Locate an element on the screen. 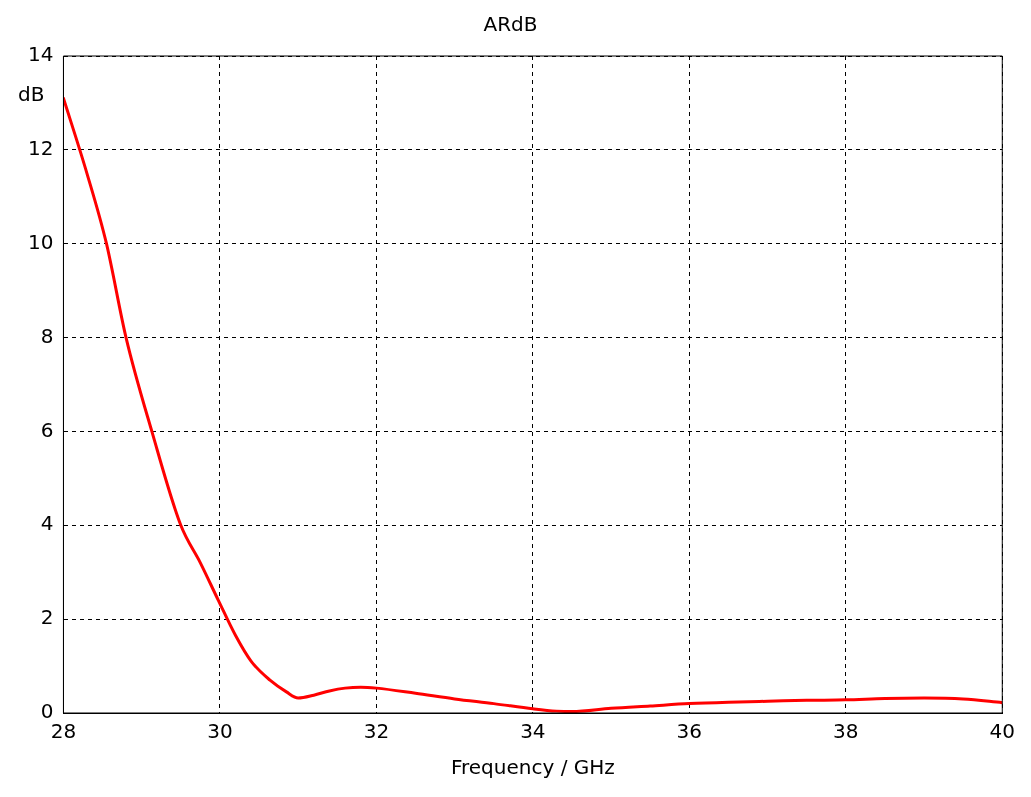 This screenshot has height=797, width=1031. y-tick-label: 4 is located at coordinates (47, 523).